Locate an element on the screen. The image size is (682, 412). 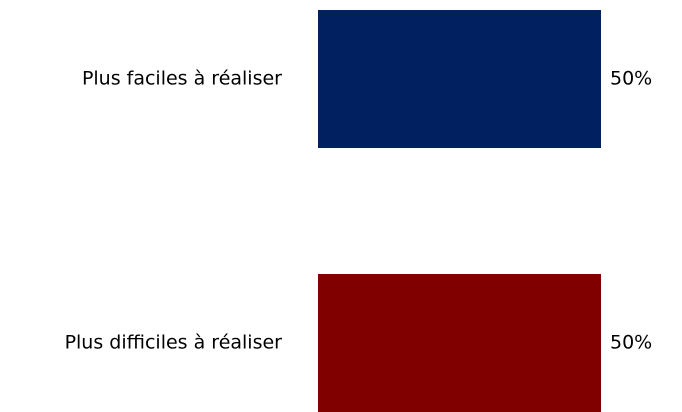
category-label: Plus difficiles à réaliser is located at coordinates (174, 343).